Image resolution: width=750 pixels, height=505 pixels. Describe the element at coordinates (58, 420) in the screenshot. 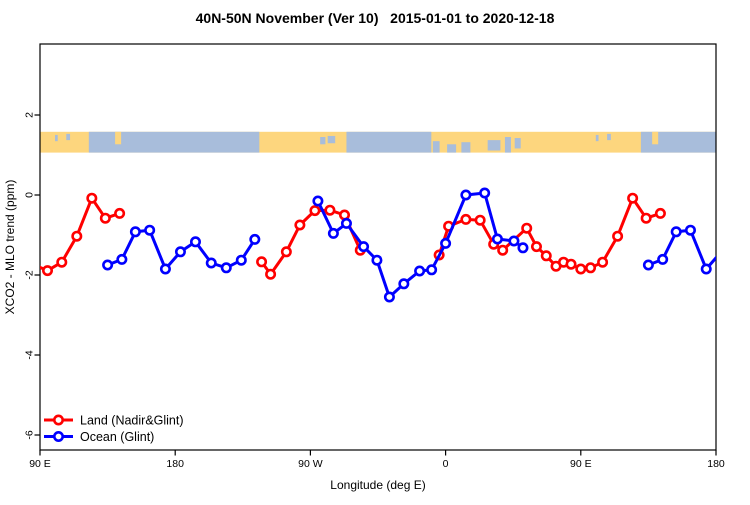

I see `land-legend-marker` at that location.